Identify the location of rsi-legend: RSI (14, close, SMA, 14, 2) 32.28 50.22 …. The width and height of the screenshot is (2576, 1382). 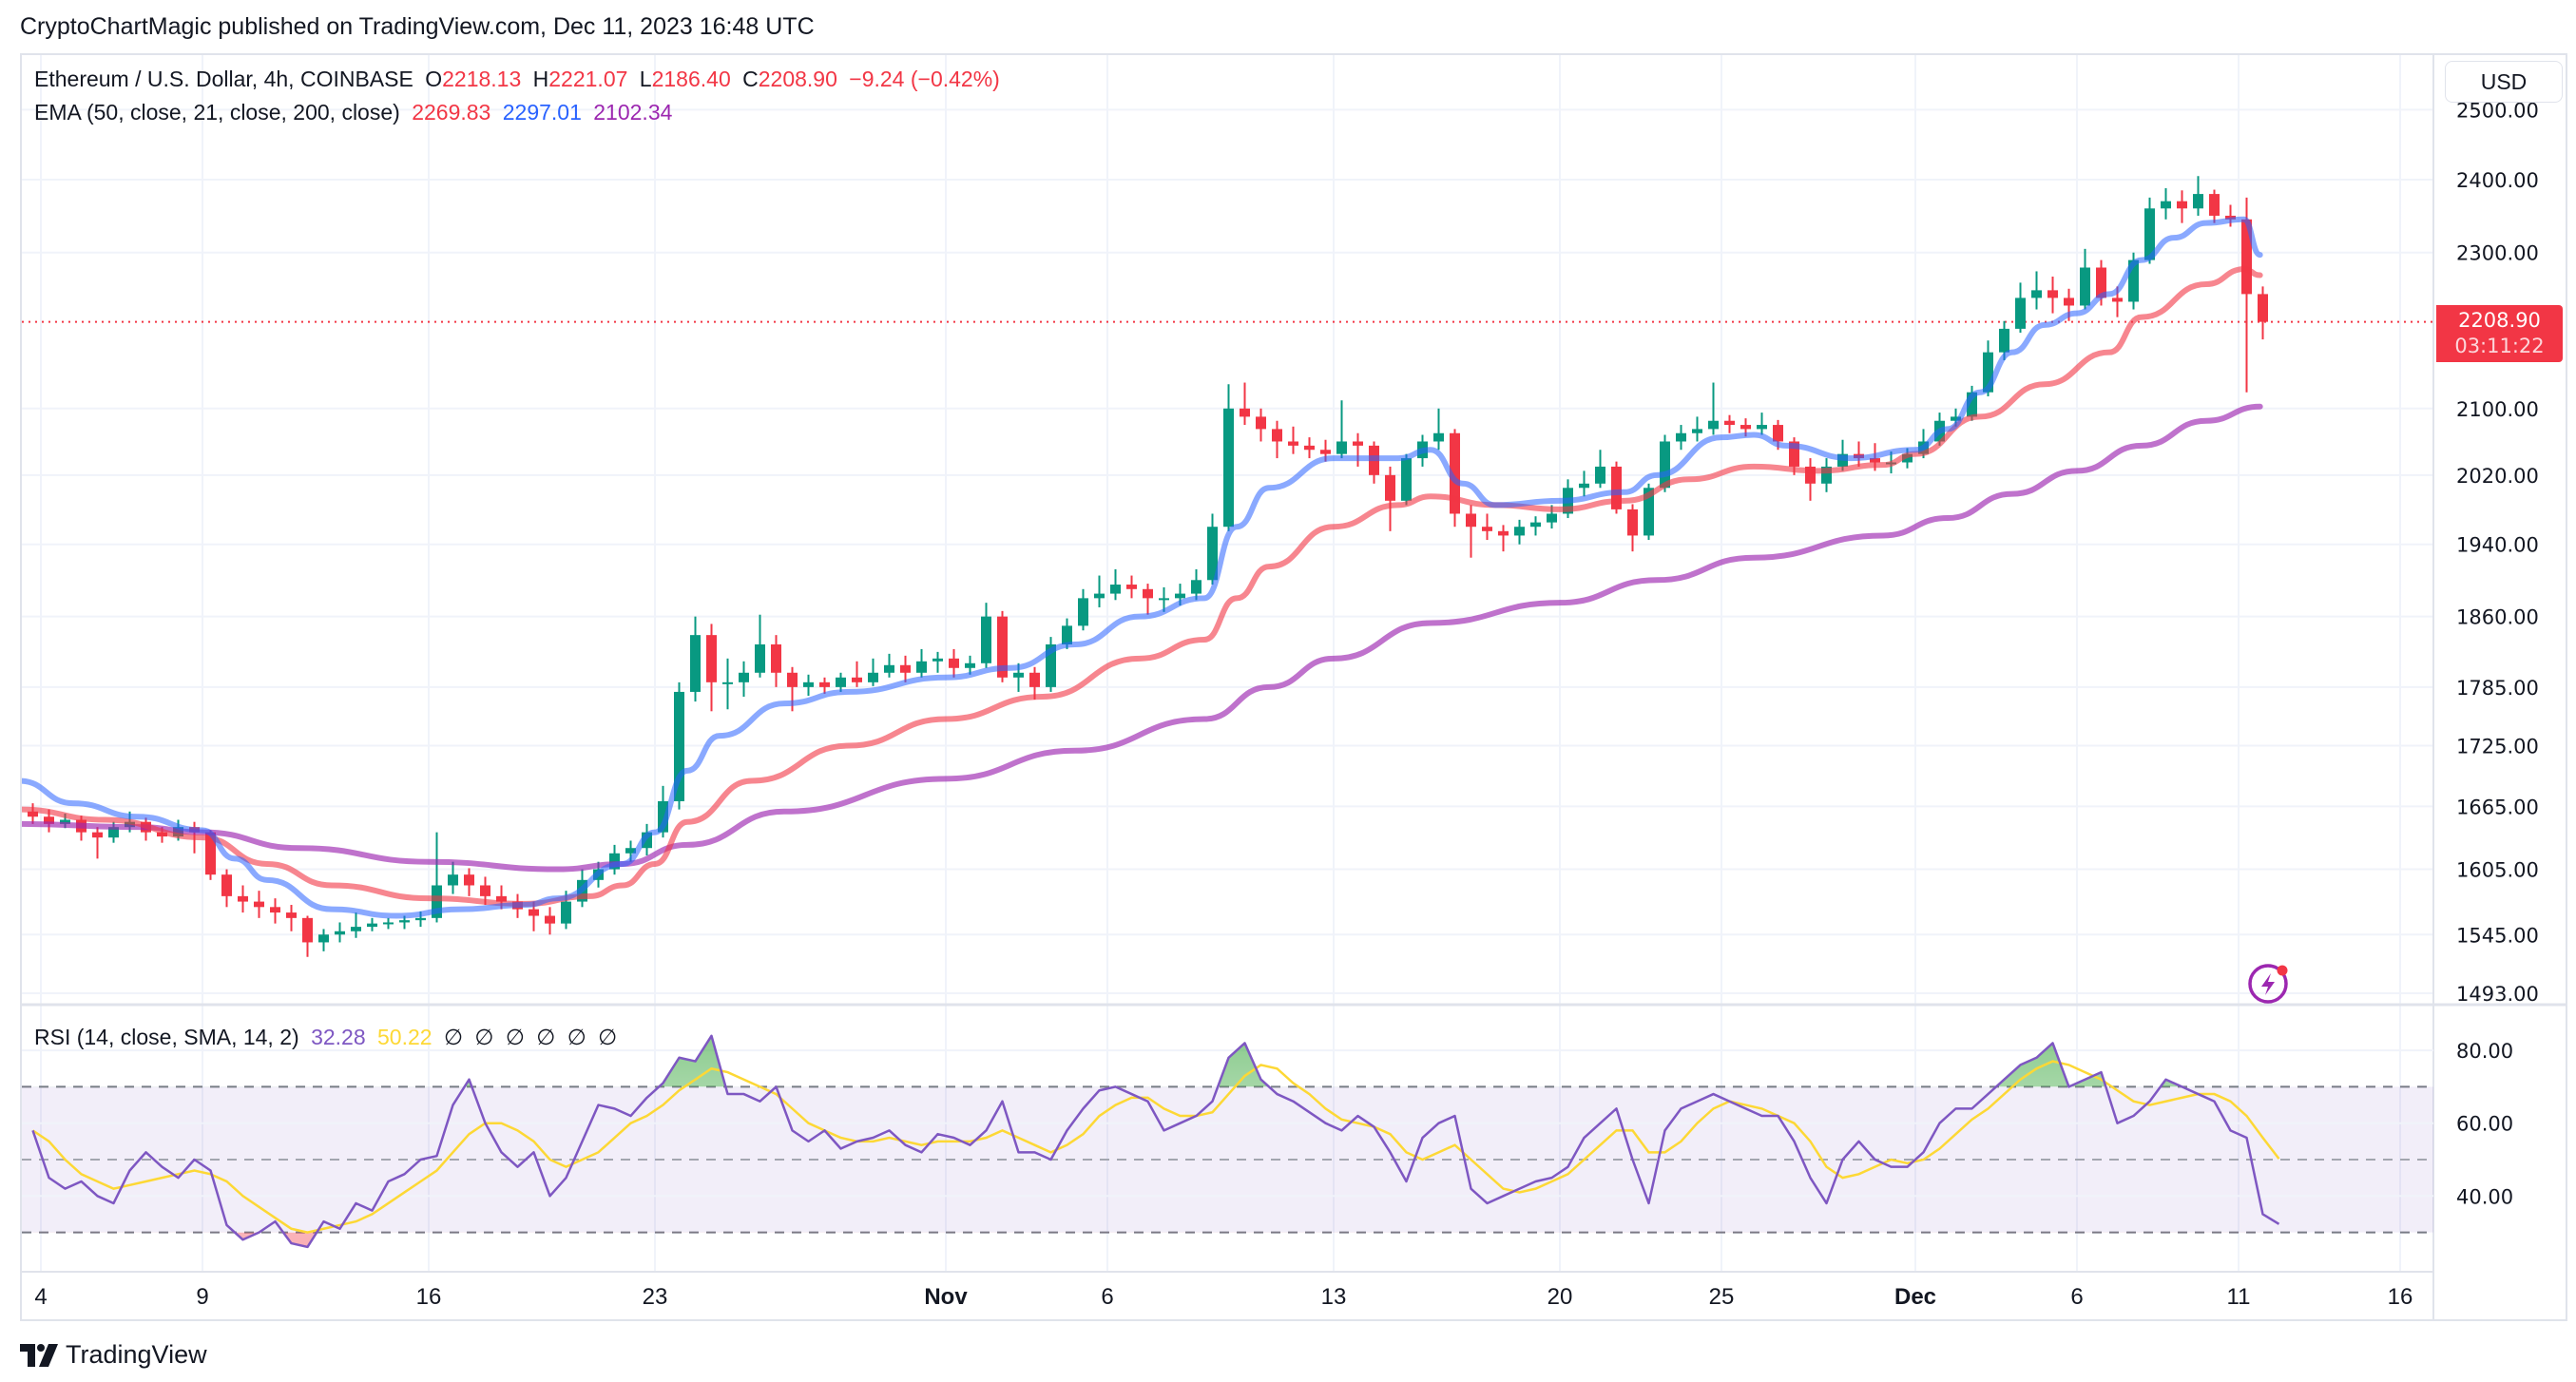
(329, 1037).